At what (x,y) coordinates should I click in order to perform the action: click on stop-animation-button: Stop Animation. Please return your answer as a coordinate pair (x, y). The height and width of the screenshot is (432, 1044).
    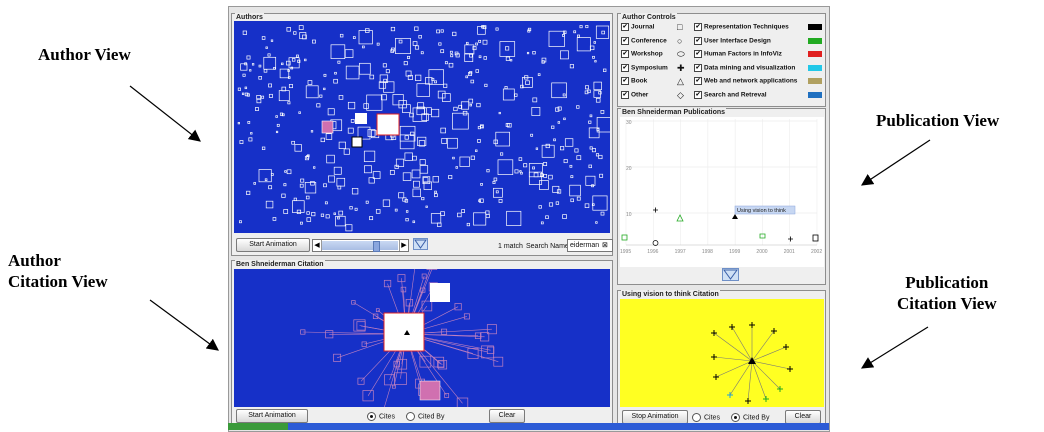
    Looking at the image, I should click on (655, 417).